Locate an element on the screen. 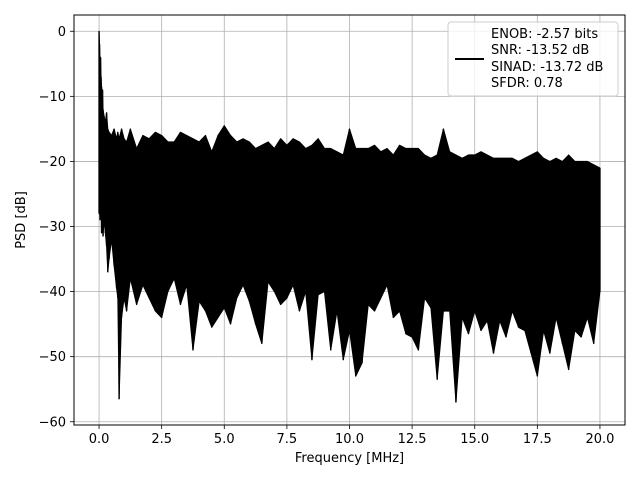  x-axis-label: Frequency [MHz] is located at coordinates (349, 458).